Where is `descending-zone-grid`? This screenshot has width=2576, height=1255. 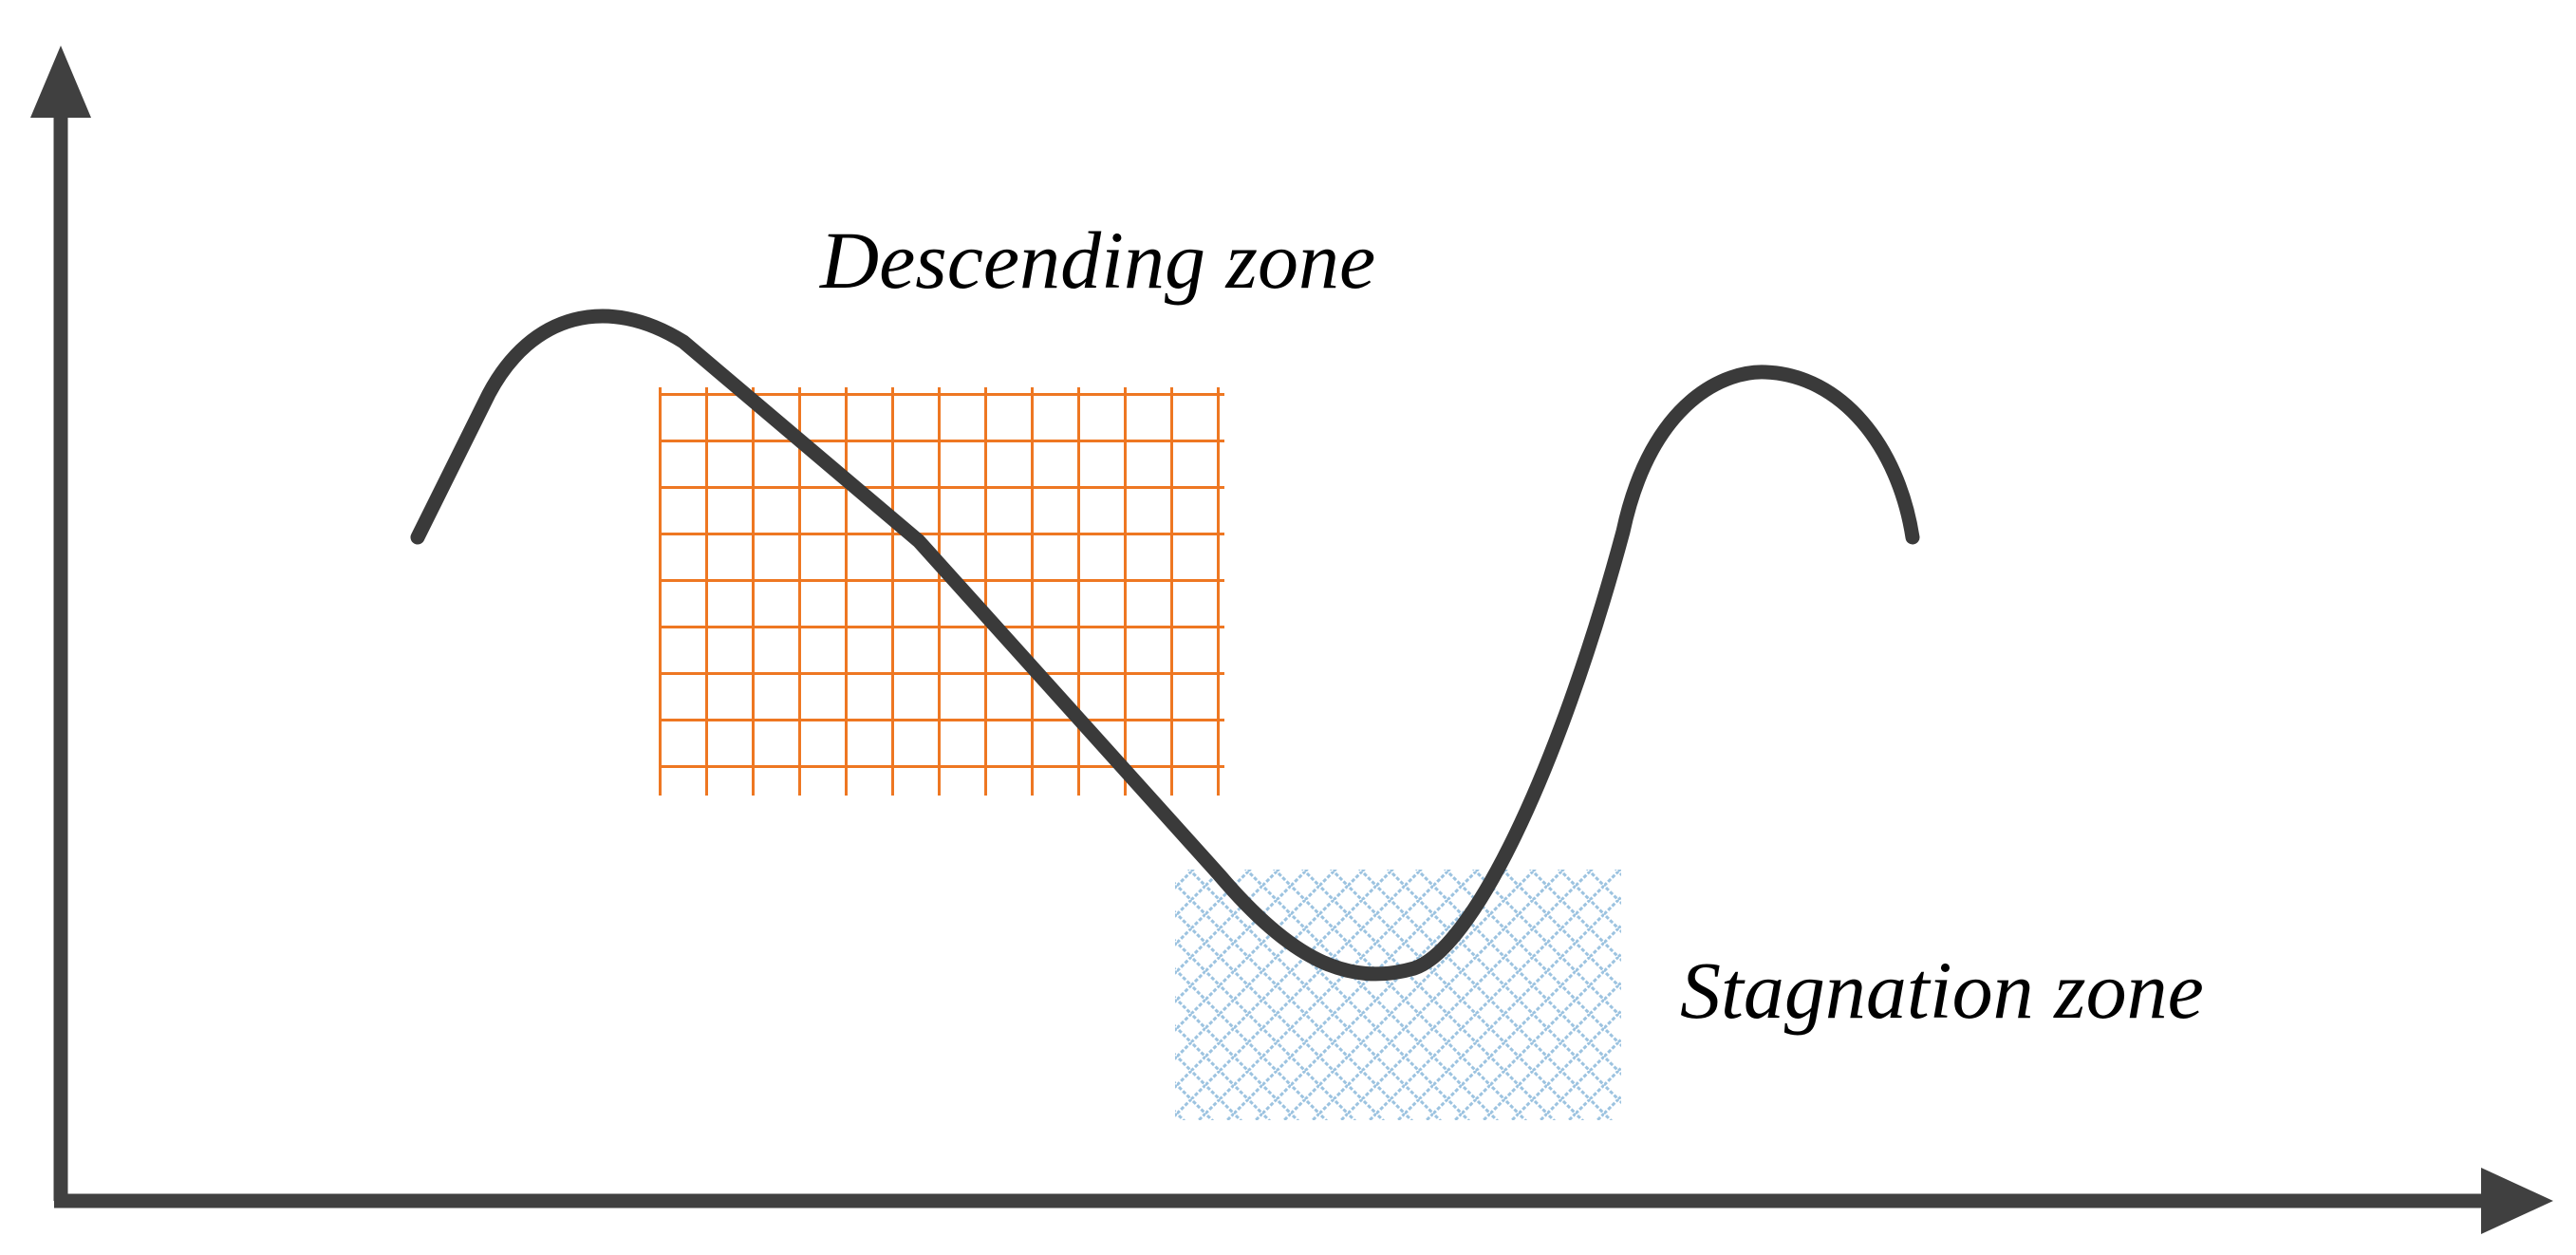
descending-zone-grid is located at coordinates (941, 591).